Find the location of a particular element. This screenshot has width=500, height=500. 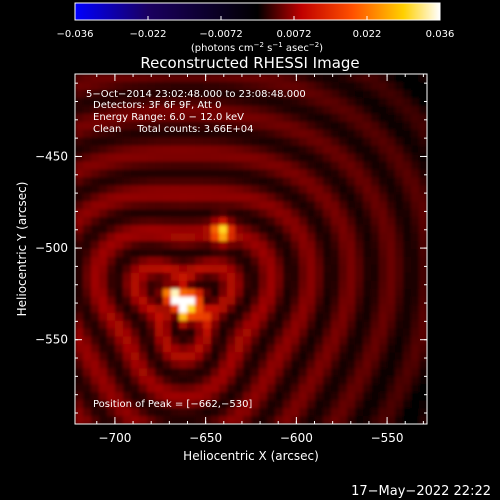

annotation-clean-counts: Clean Total counts: 3.66E+04 is located at coordinates (173, 129).